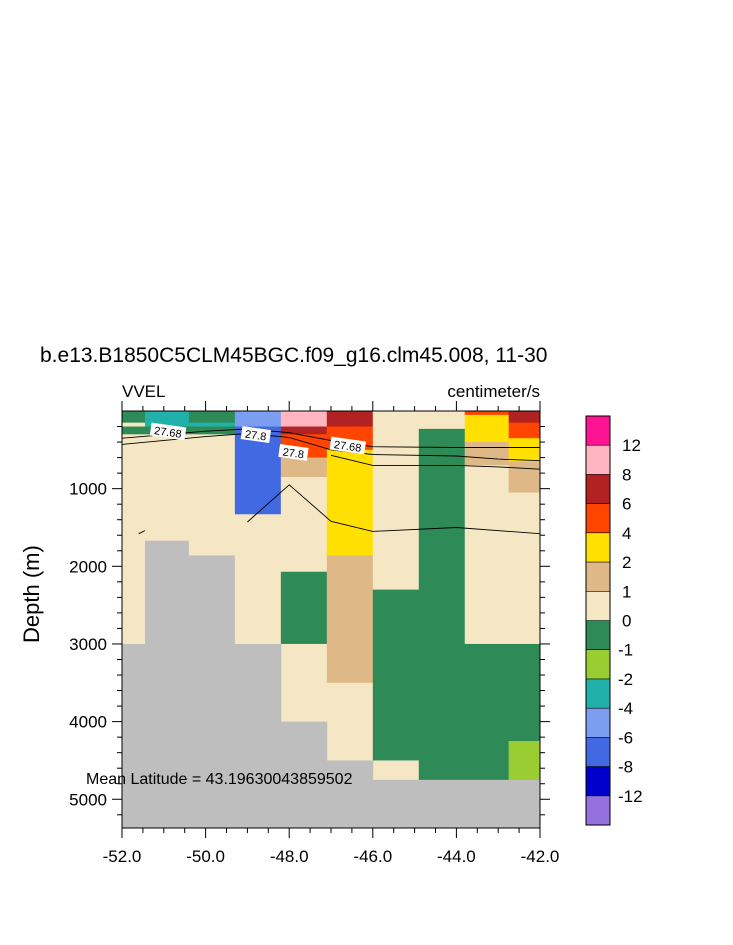 This screenshot has width=733, height=945. I want to click on colorbar-label: -6, so click(625, 737).